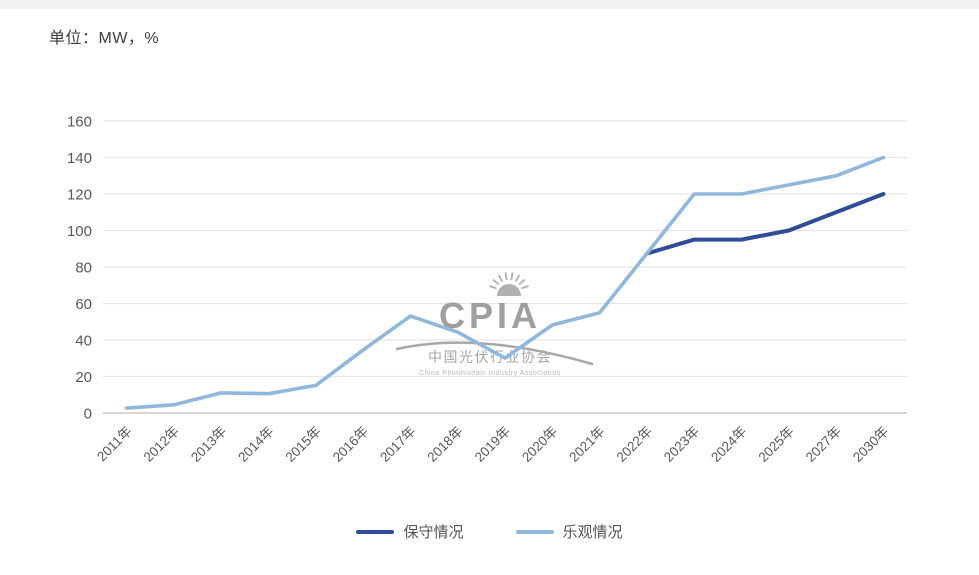 Image resolution: width=979 pixels, height=575 pixels. I want to click on x-tick-label: 2011年, so click(114, 444).